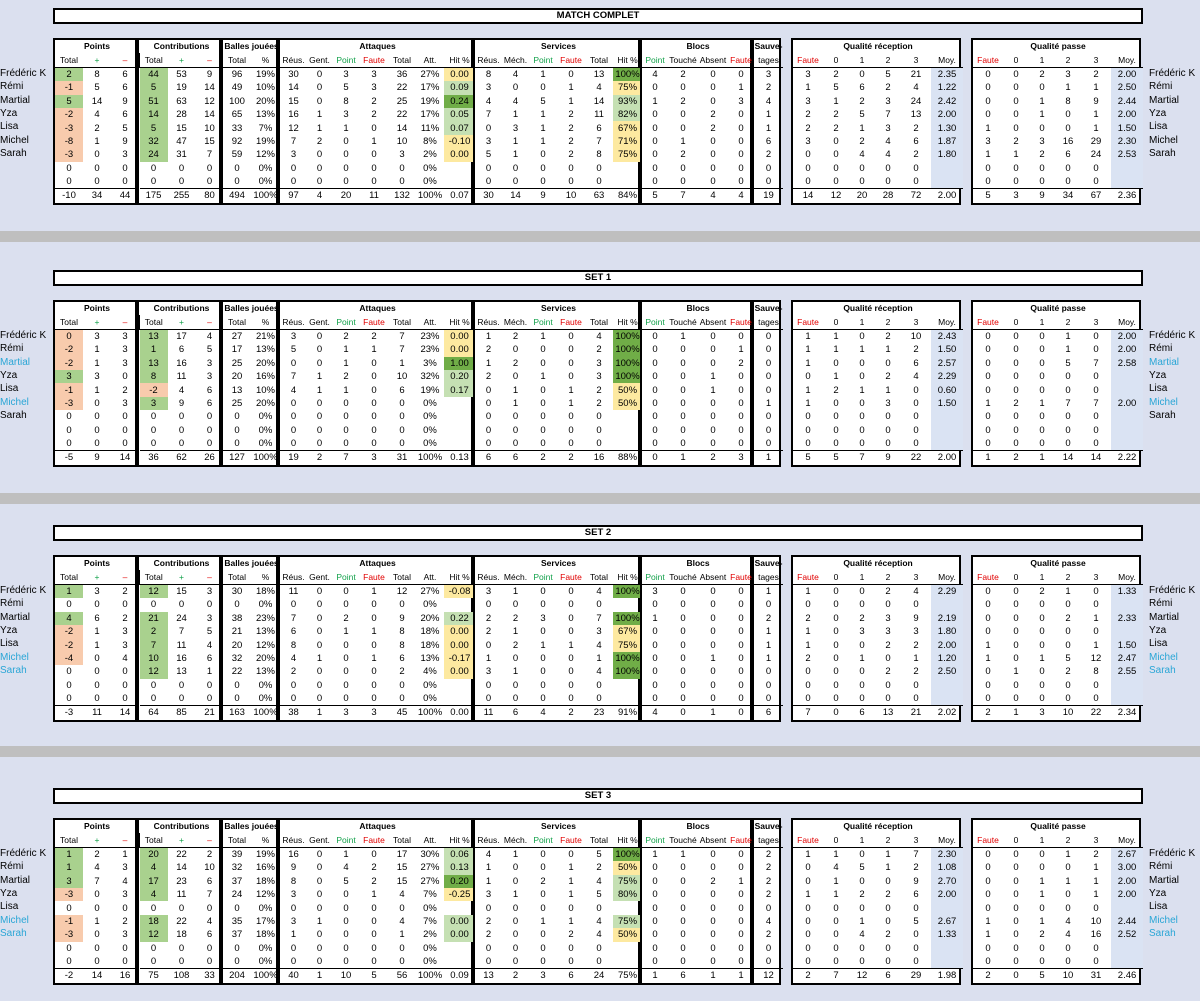  I want to click on stat-cell: 22, so click(237, 672).